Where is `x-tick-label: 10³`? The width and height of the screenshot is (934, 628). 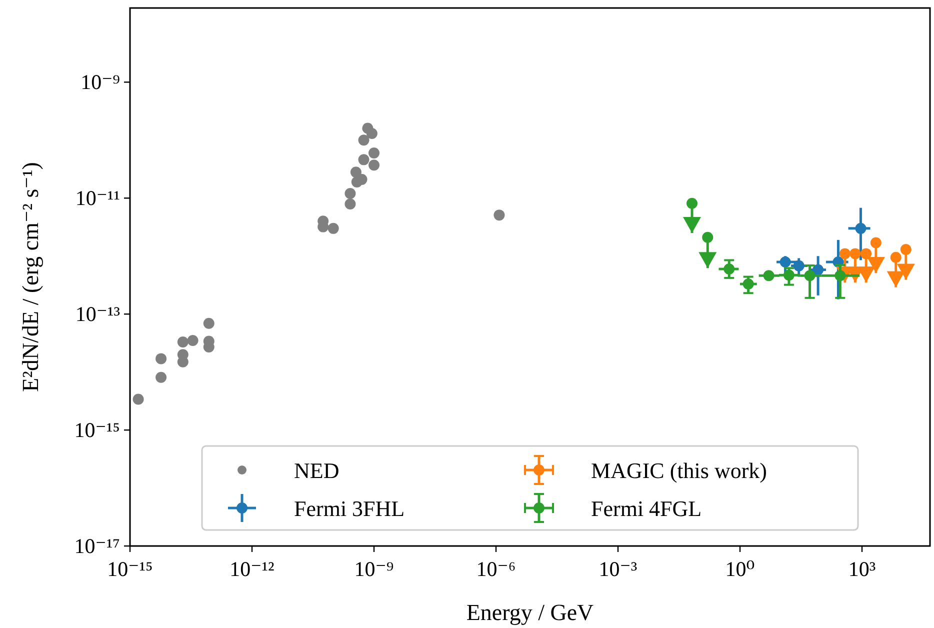
x-tick-label: 10³ is located at coordinates (862, 569).